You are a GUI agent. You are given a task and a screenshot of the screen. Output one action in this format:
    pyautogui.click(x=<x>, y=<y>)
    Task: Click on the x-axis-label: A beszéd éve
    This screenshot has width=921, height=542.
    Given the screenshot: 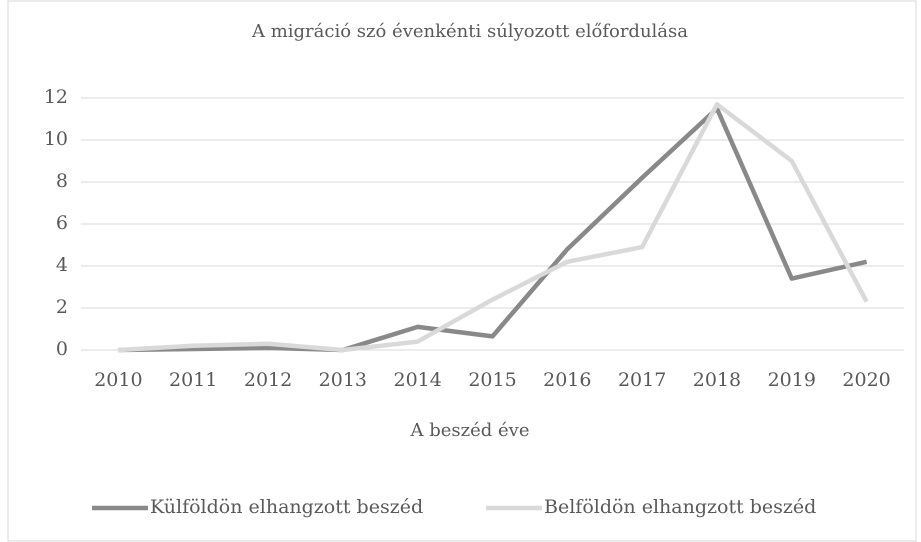 What is the action you would take?
    pyautogui.click(x=470, y=430)
    